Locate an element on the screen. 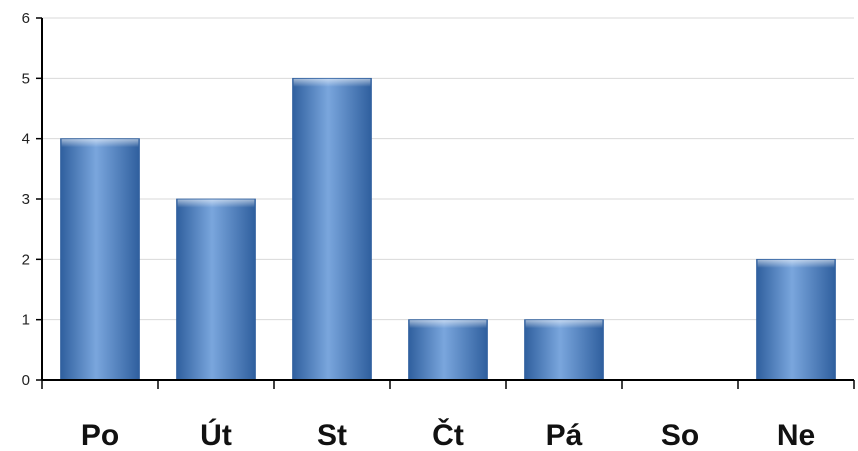 The height and width of the screenshot is (451, 858). y-tick-label: 3 is located at coordinates (26, 199).